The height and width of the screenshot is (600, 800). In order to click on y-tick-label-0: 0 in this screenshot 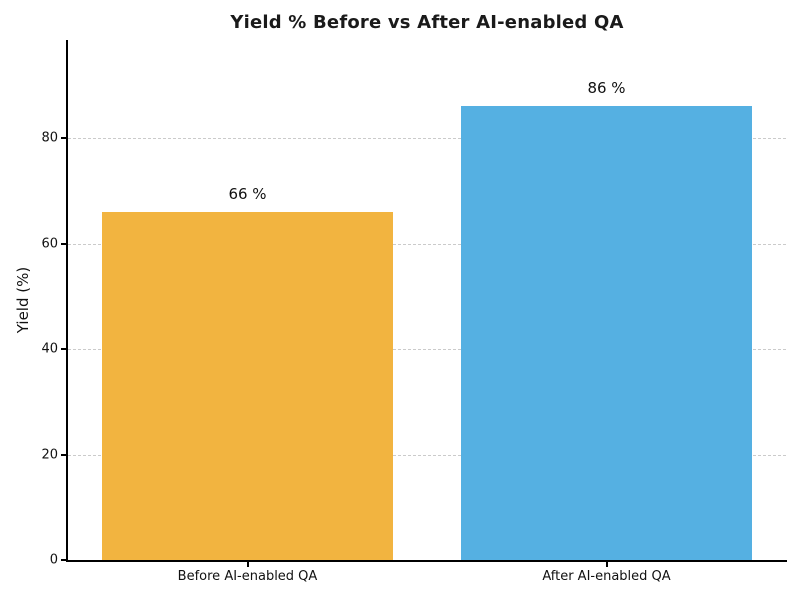, I will do `click(53, 560)`.